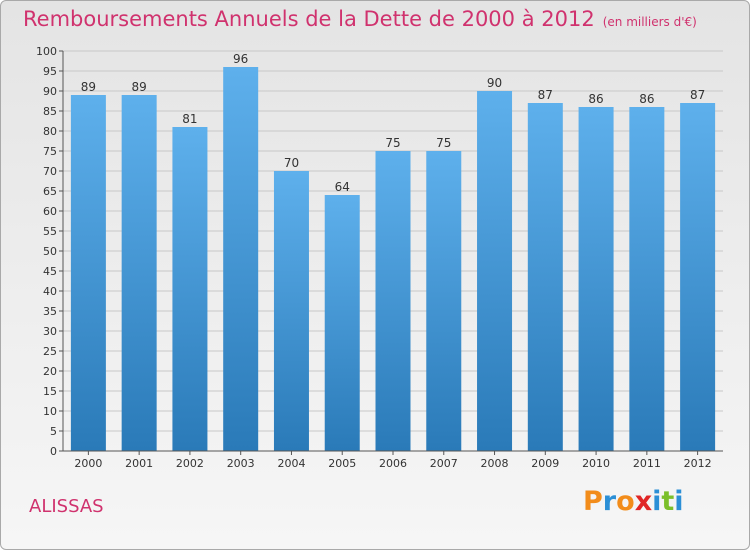  I want to click on x-tick-label: 2006, so click(393, 463).